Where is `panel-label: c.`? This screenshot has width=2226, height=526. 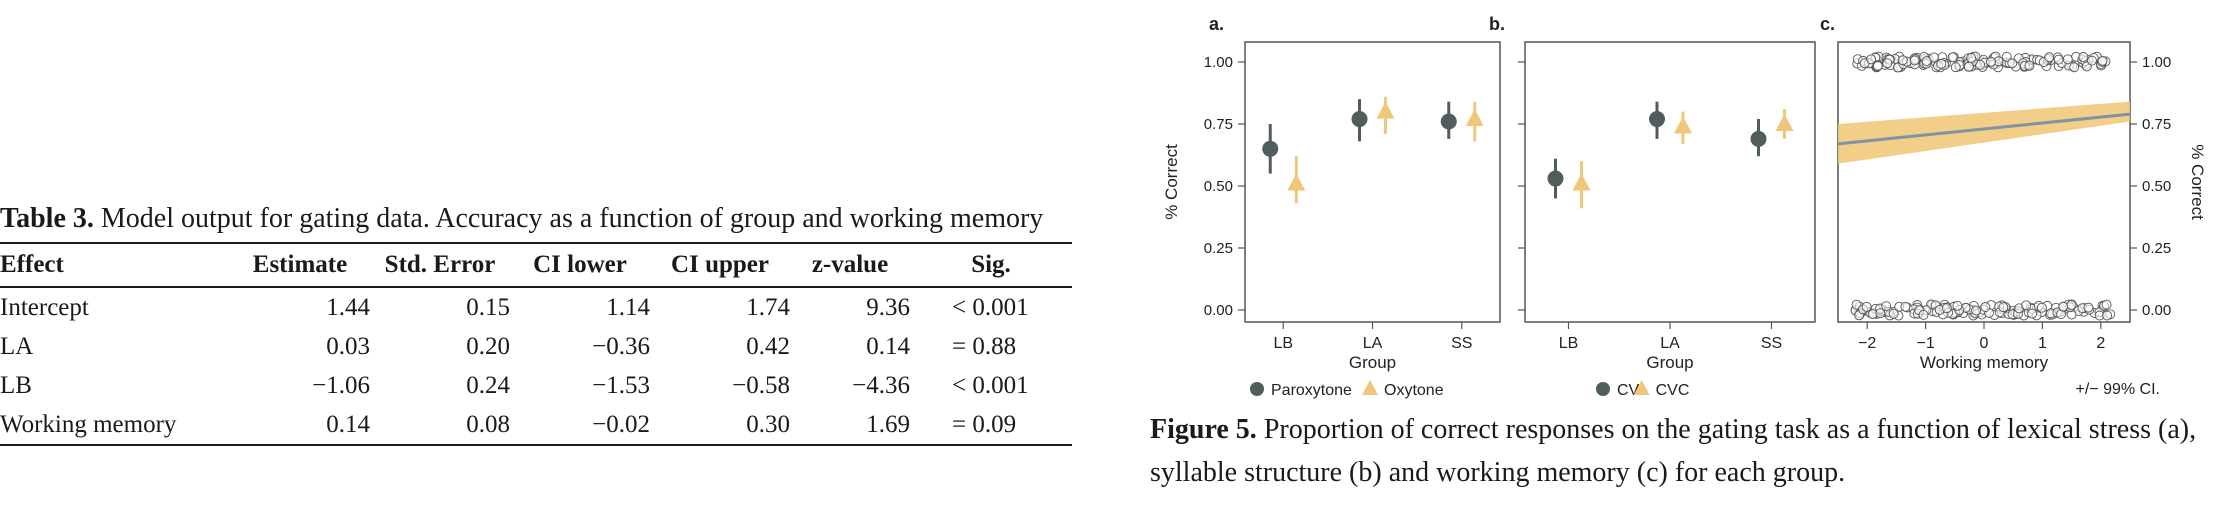 panel-label: c. is located at coordinates (1827, 24).